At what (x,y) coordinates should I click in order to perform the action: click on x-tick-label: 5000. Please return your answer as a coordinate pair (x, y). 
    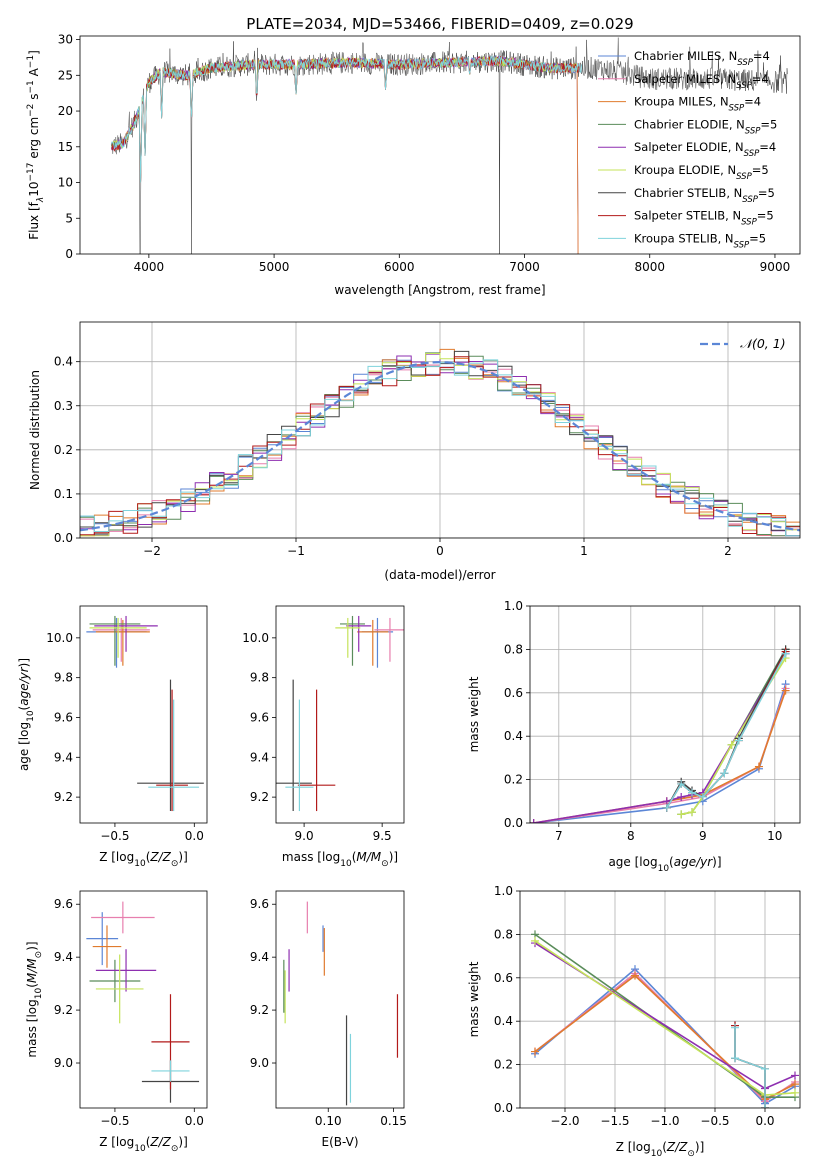
    Looking at the image, I should click on (274, 267).